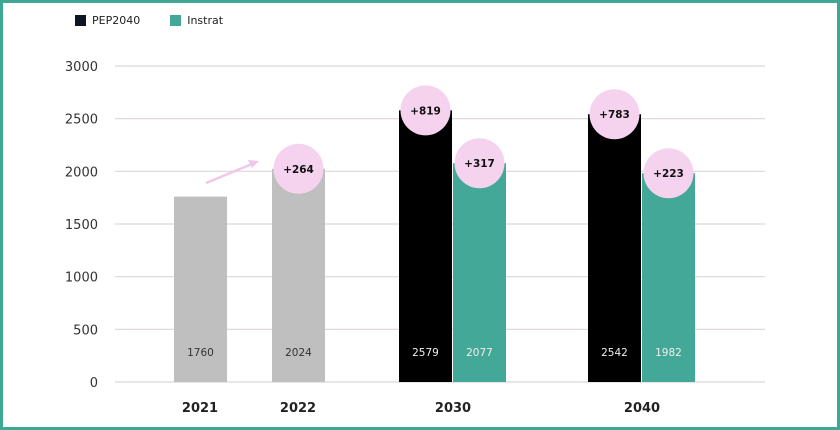 The image size is (840, 430). I want to click on legend-label-pep2040: PEP2040, so click(116, 20).